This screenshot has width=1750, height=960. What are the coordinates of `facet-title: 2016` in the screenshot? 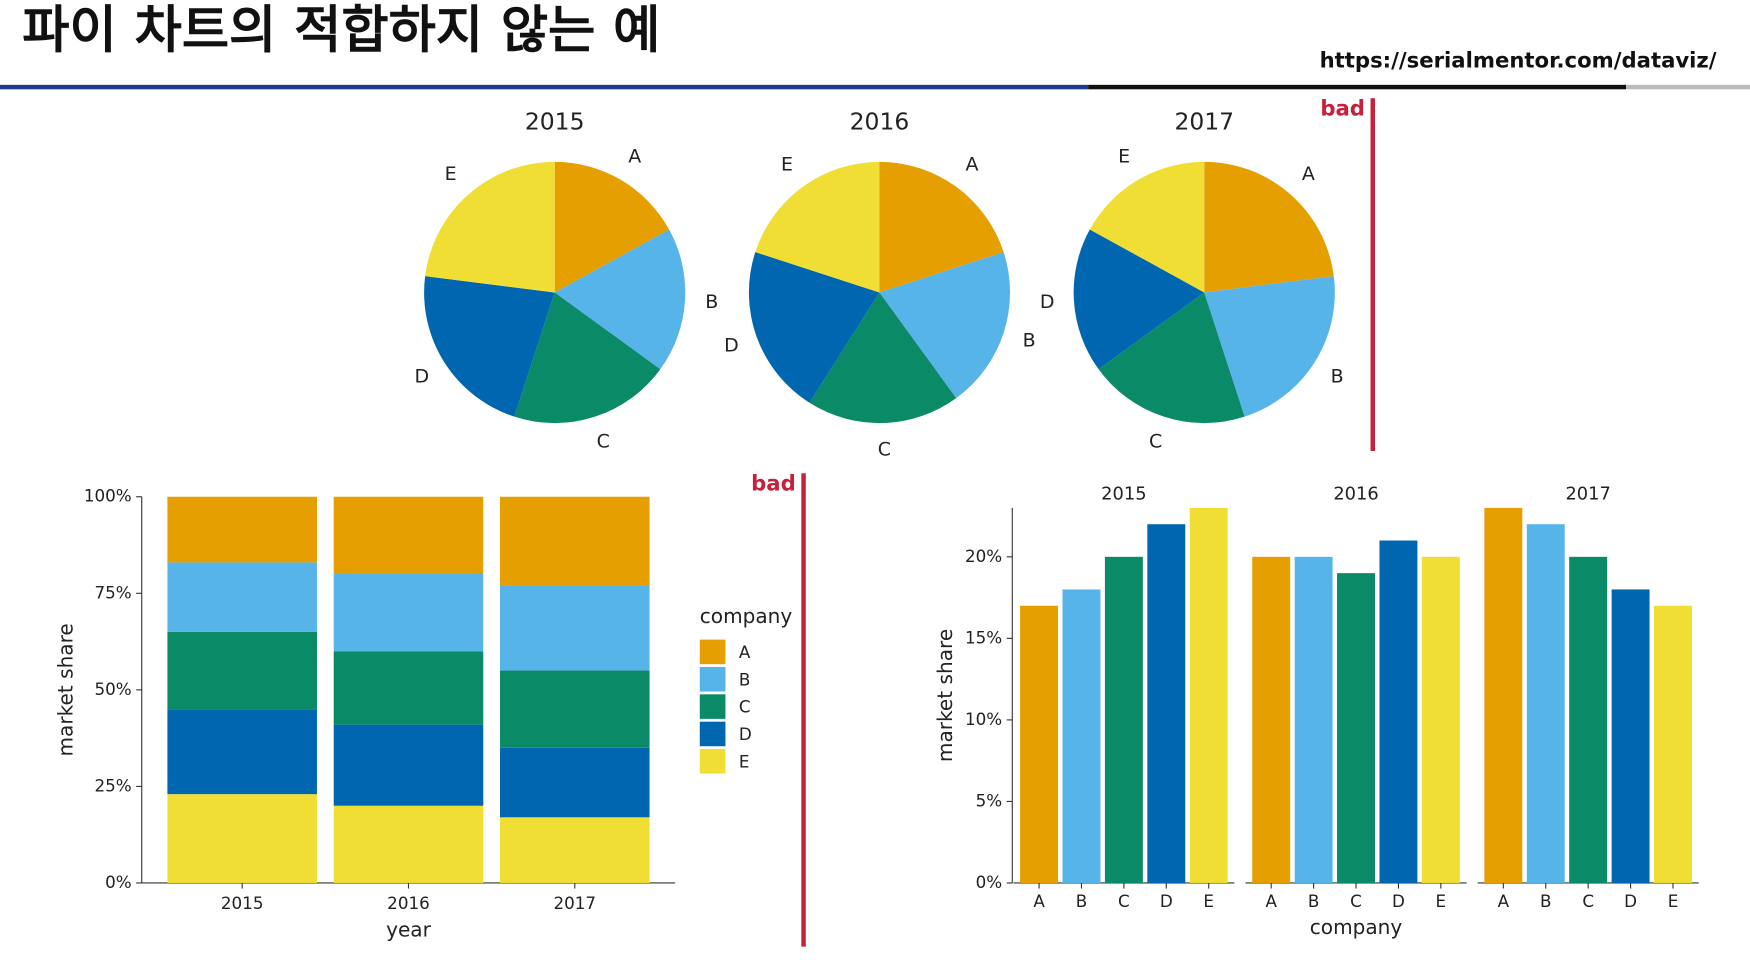 It's located at (1355, 494).